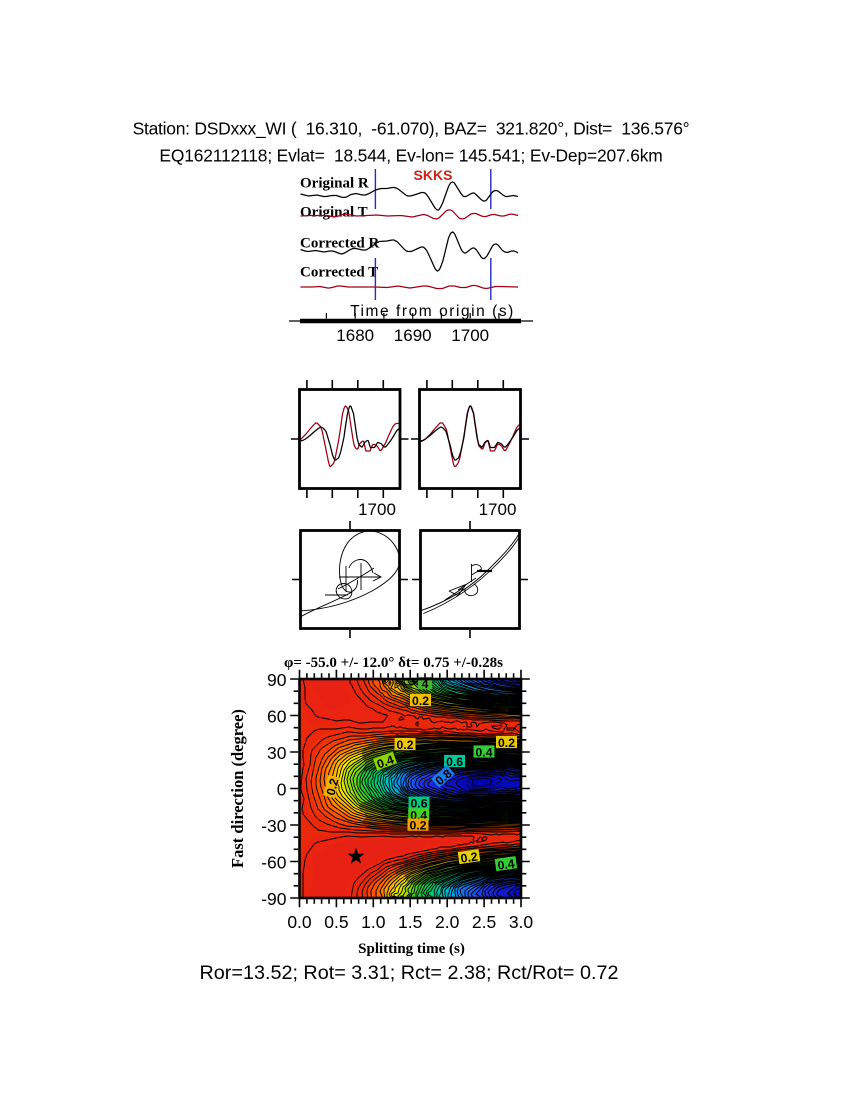 Image resolution: width=850 pixels, height=1105 pixels. What do you see at coordinates (484, 922) in the screenshot?
I see `svg-text: 2.5` at bounding box center [484, 922].